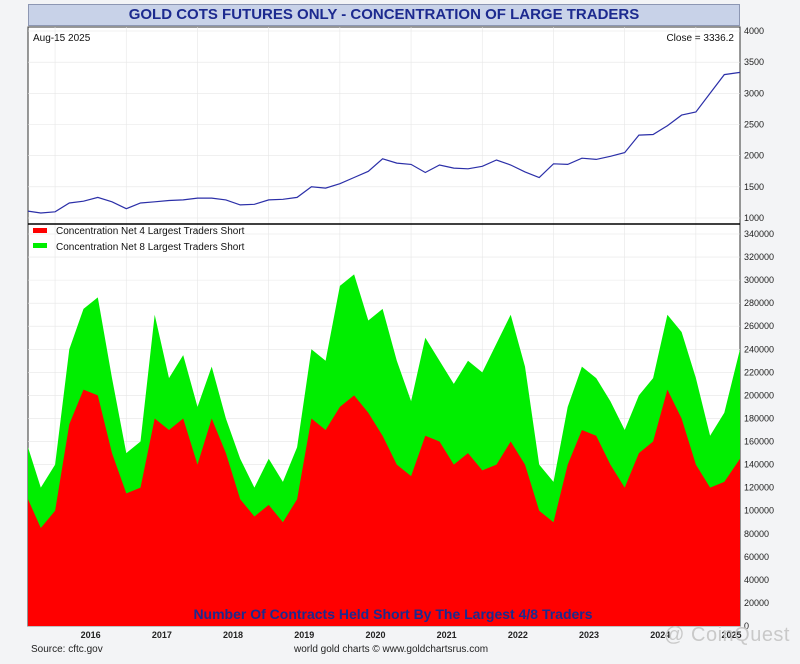 This screenshot has width=800, height=664. What do you see at coordinates (759, 234) in the screenshot?
I see `cot-tick-label: 340000` at bounding box center [759, 234].